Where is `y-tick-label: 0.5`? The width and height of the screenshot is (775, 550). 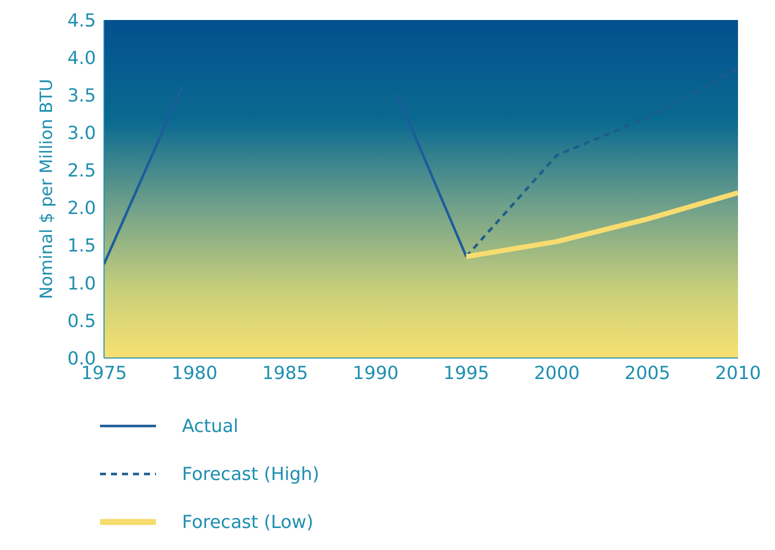 y-tick-label: 0.5 is located at coordinates (81, 321).